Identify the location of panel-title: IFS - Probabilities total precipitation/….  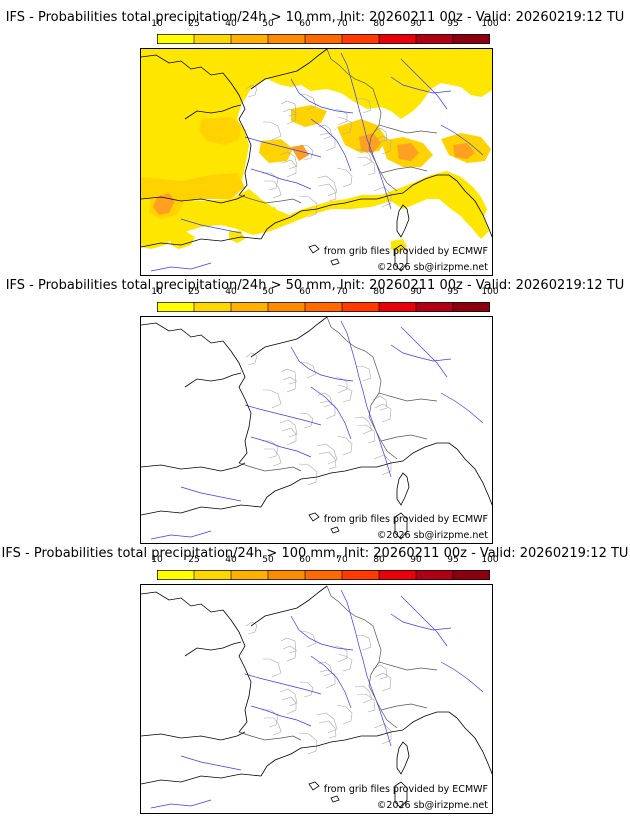
(315, 285).